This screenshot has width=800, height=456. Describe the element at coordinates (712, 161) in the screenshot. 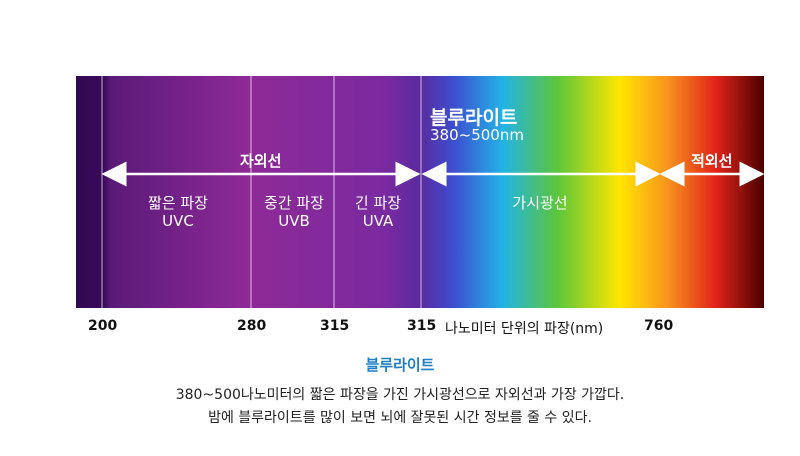

I see `ir-label: 적외선` at that location.